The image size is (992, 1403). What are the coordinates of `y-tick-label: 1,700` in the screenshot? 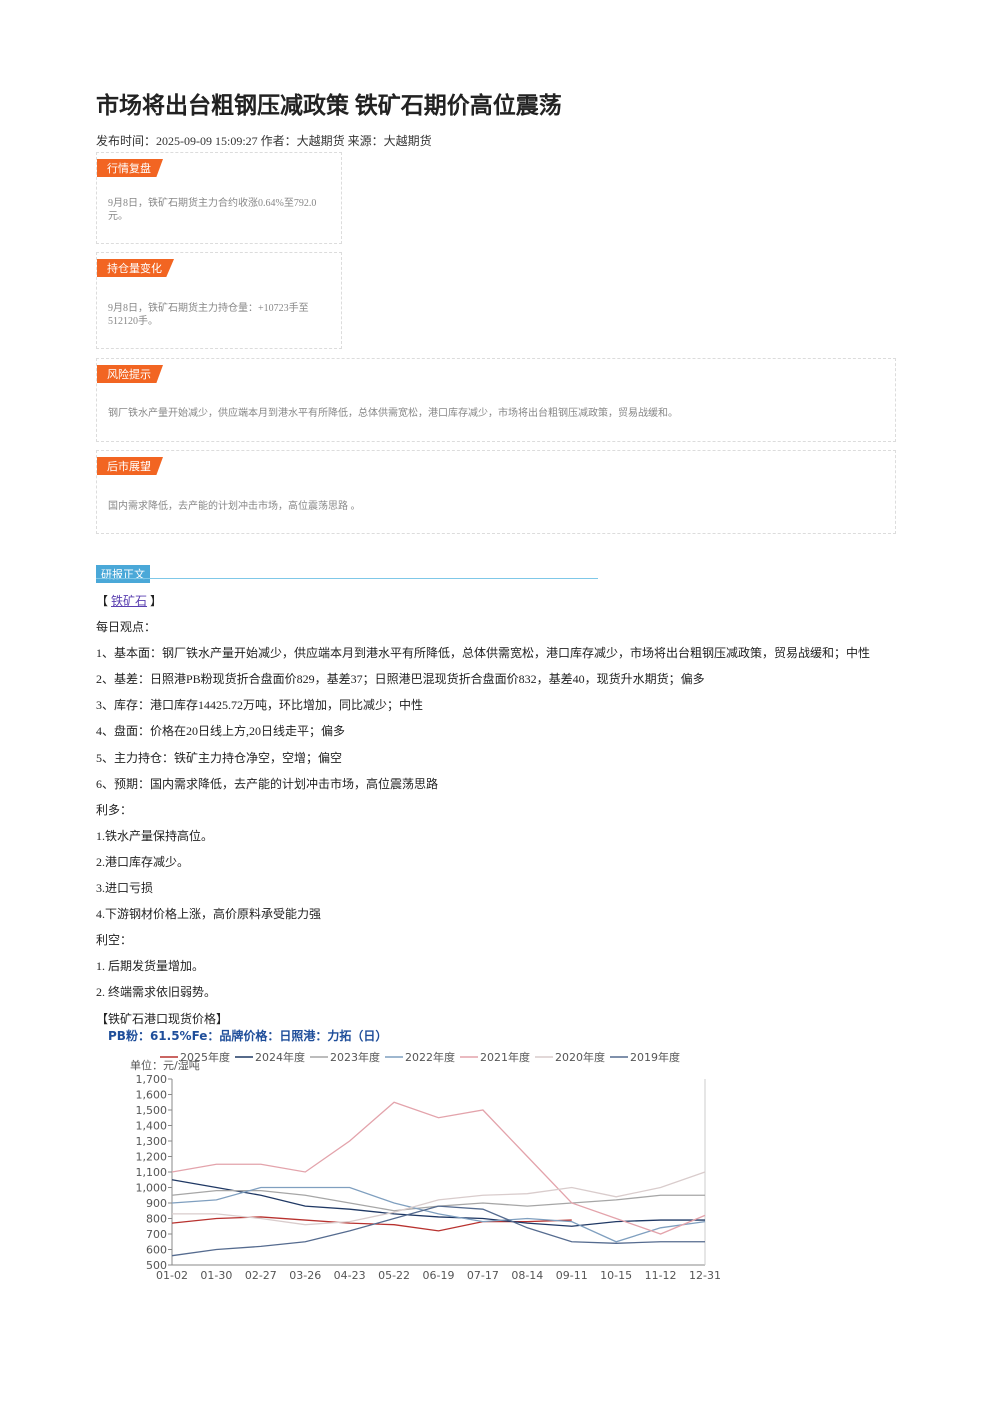 It's located at (152, 1079).